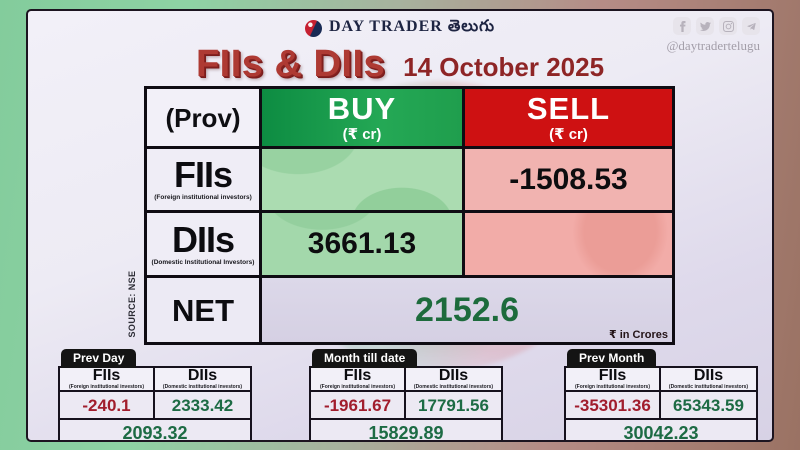  I want to click on social-links: @daytradertelugu, so click(713, 35).